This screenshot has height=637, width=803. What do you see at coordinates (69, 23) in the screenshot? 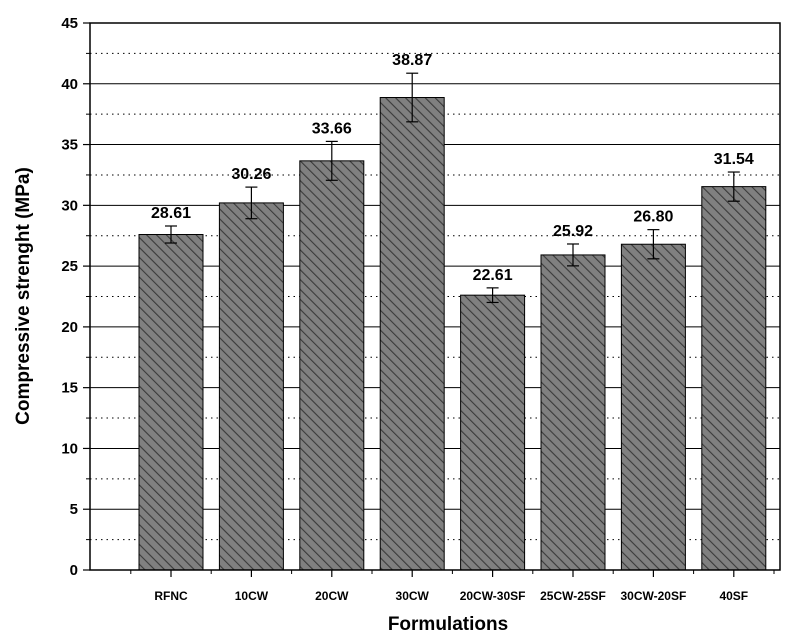
I see `y-tick-label: 45` at bounding box center [69, 23].